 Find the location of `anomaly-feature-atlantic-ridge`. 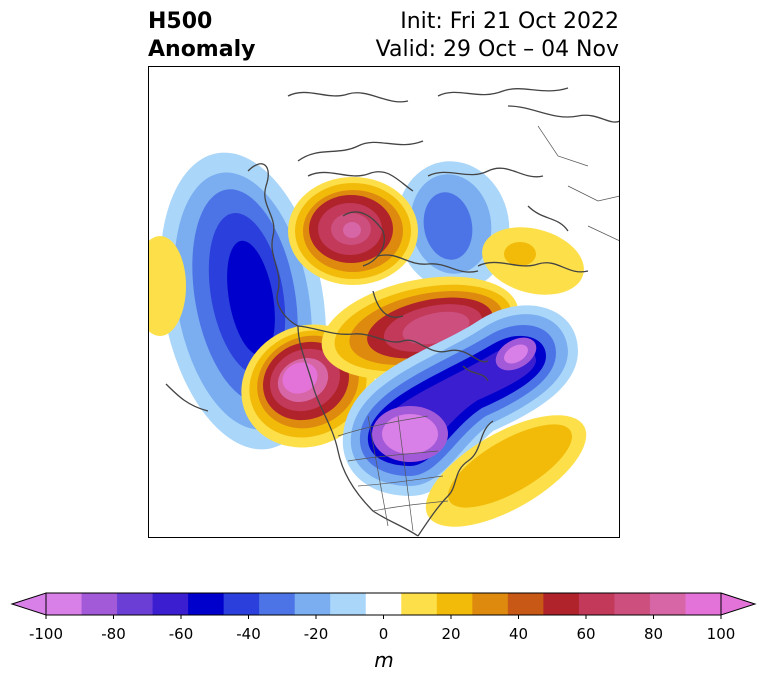

anomaly-feature-atlantic-ridge is located at coordinates (506, 471).